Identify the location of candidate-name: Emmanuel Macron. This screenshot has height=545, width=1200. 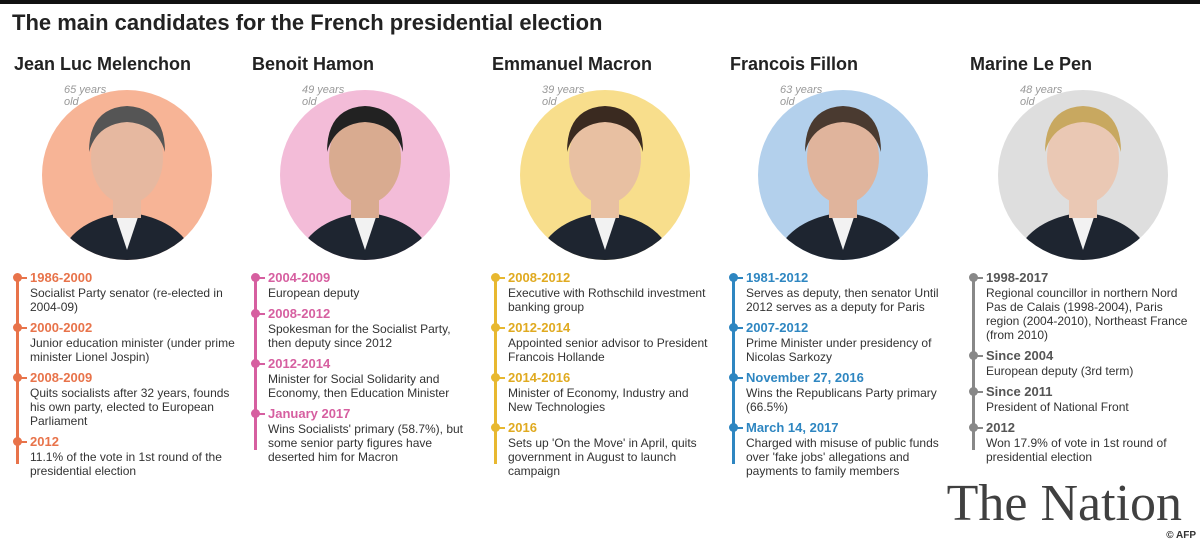
(572, 64).